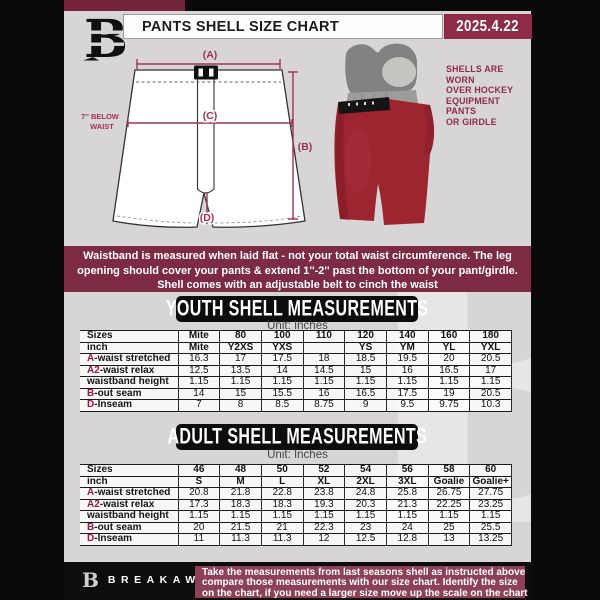 Image resolution: width=600 pixels, height=600 pixels. What do you see at coordinates (407, 527) in the screenshot?
I see `table-cell: 24` at bounding box center [407, 527].